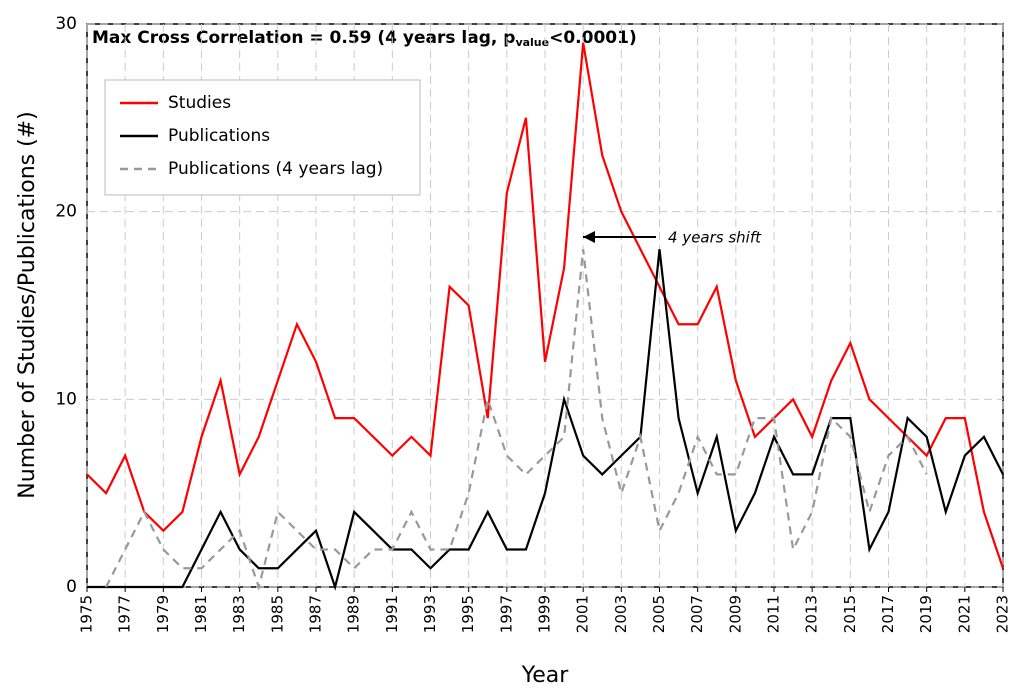  What do you see at coordinates (964, 614) in the screenshot?
I see `x-tick-label: 2021` at bounding box center [964, 614].